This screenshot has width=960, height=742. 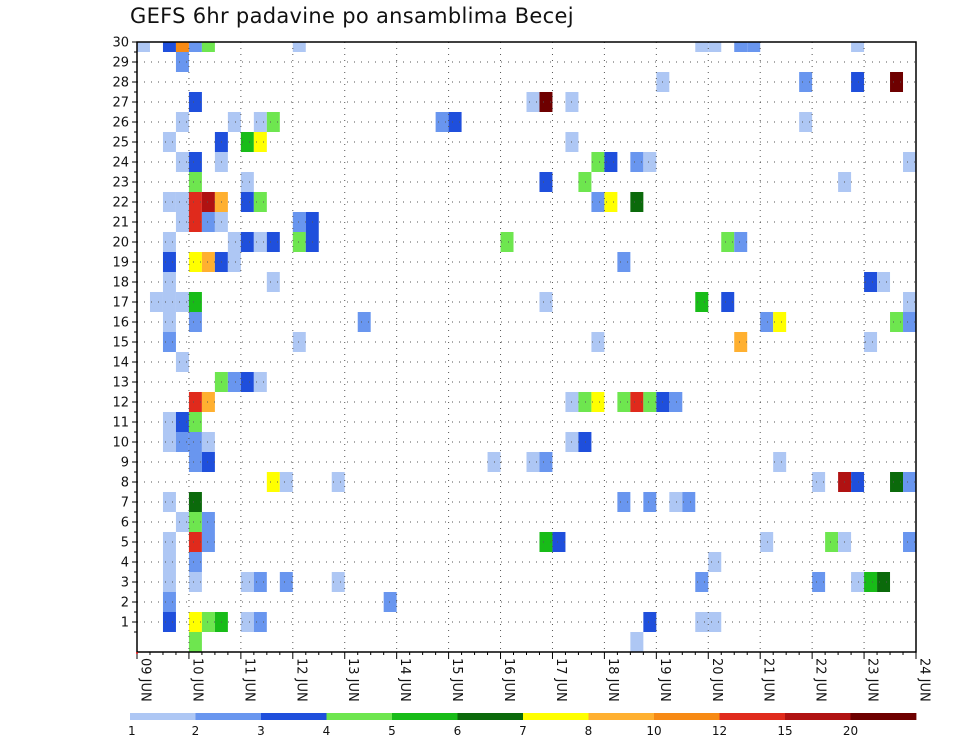 What do you see at coordinates (125, 503) in the screenshot?
I see `y-tick-label: 7` at bounding box center [125, 503].